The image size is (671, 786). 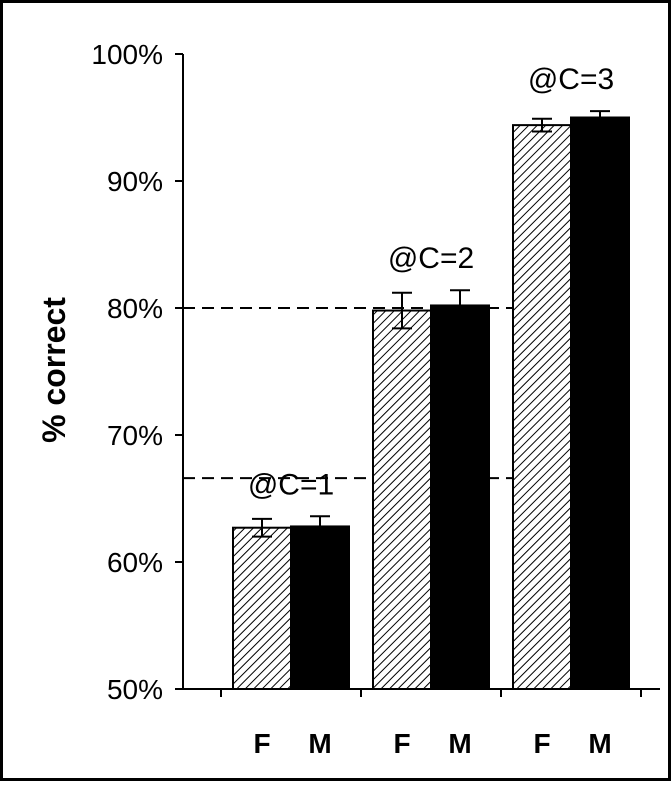 I want to click on y-tick-label: 50%, so click(x=135, y=689).